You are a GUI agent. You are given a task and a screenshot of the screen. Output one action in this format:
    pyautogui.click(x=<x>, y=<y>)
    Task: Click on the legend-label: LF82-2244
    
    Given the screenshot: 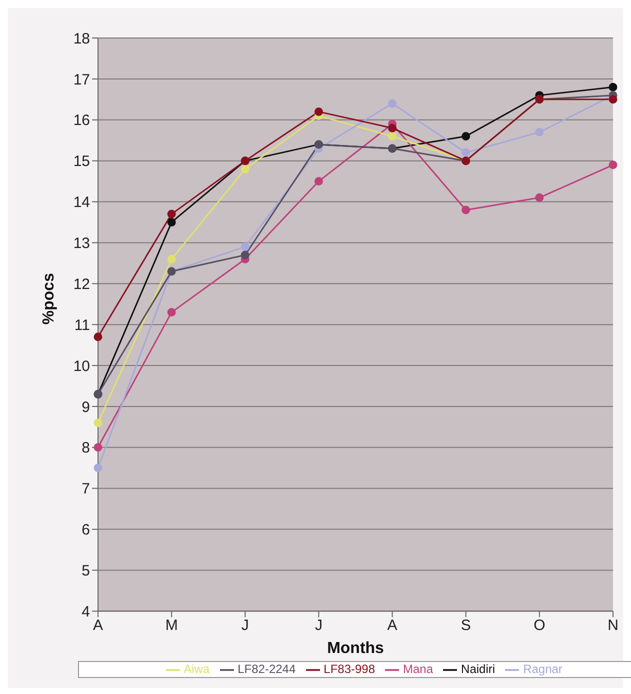 What is the action you would take?
    pyautogui.click(x=267, y=669)
    